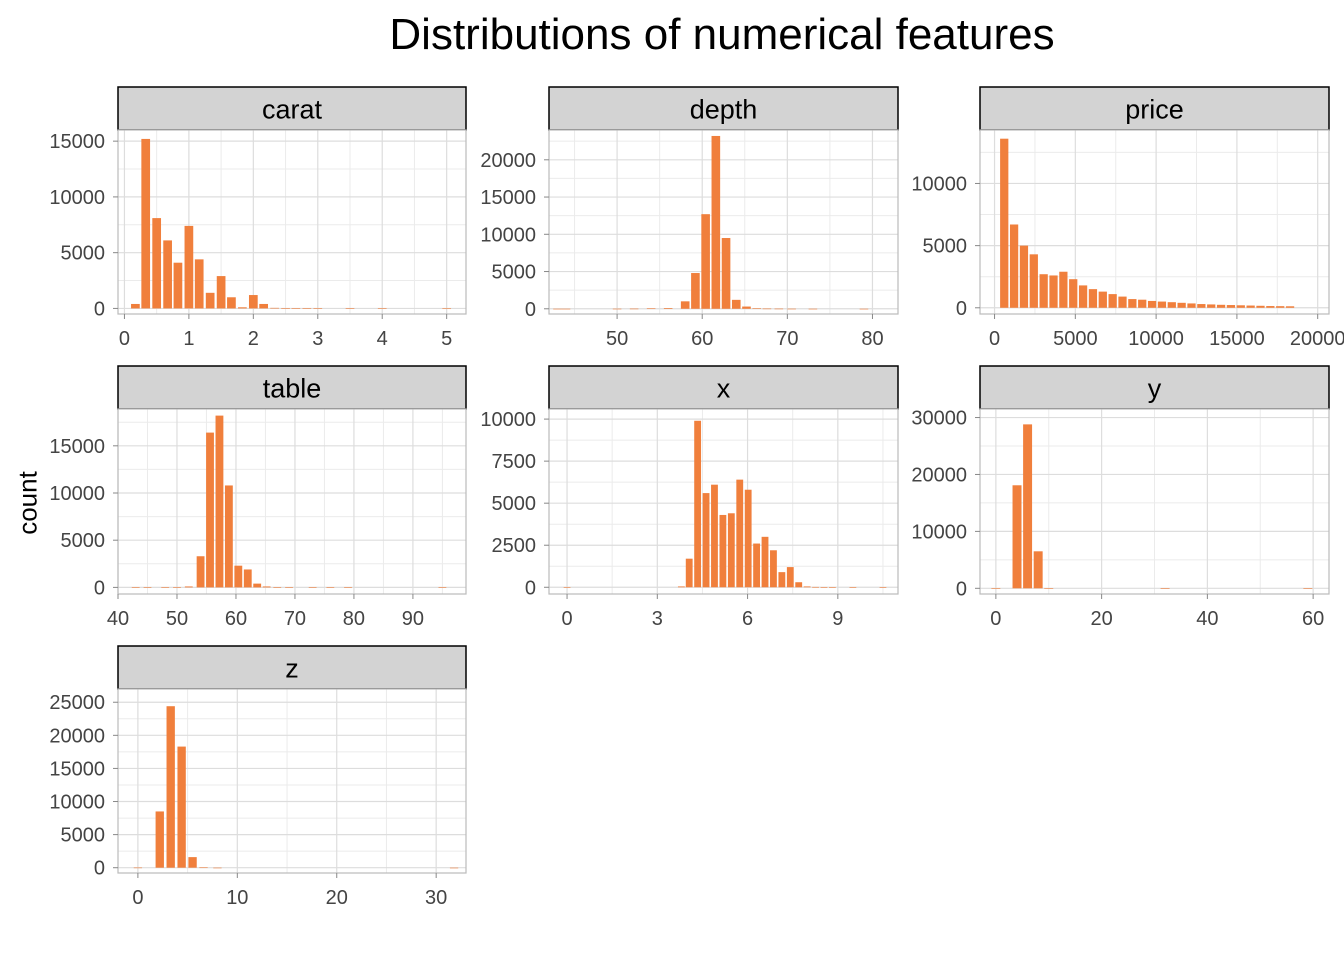  I want to click on x-tick-label: 50, so click(617, 339).